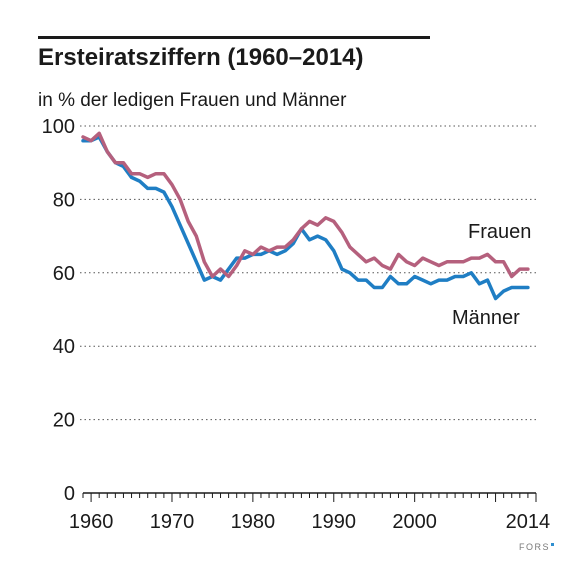  I want to click on x-tick-label: 1960, so click(91, 522).